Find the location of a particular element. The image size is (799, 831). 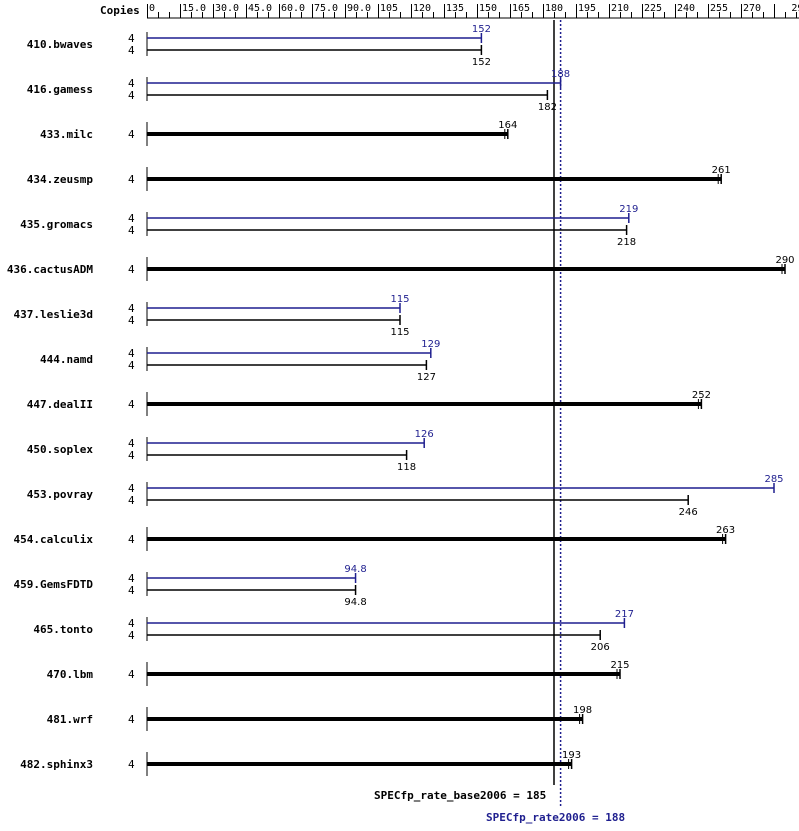

benchmark-name: 435.gromacs is located at coordinates (56, 224).